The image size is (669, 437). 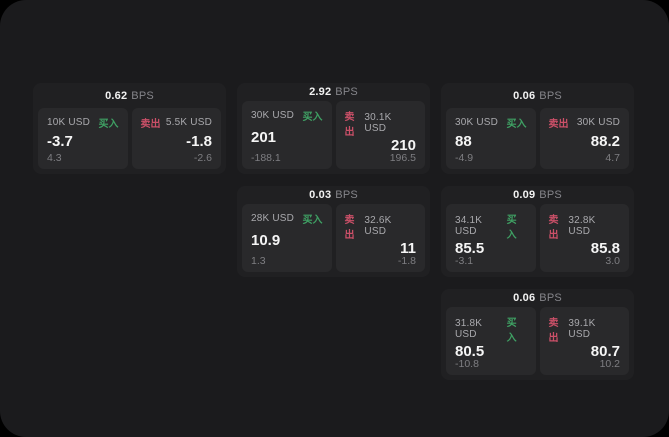 I want to click on buy-price: 80.5, so click(x=470, y=351).